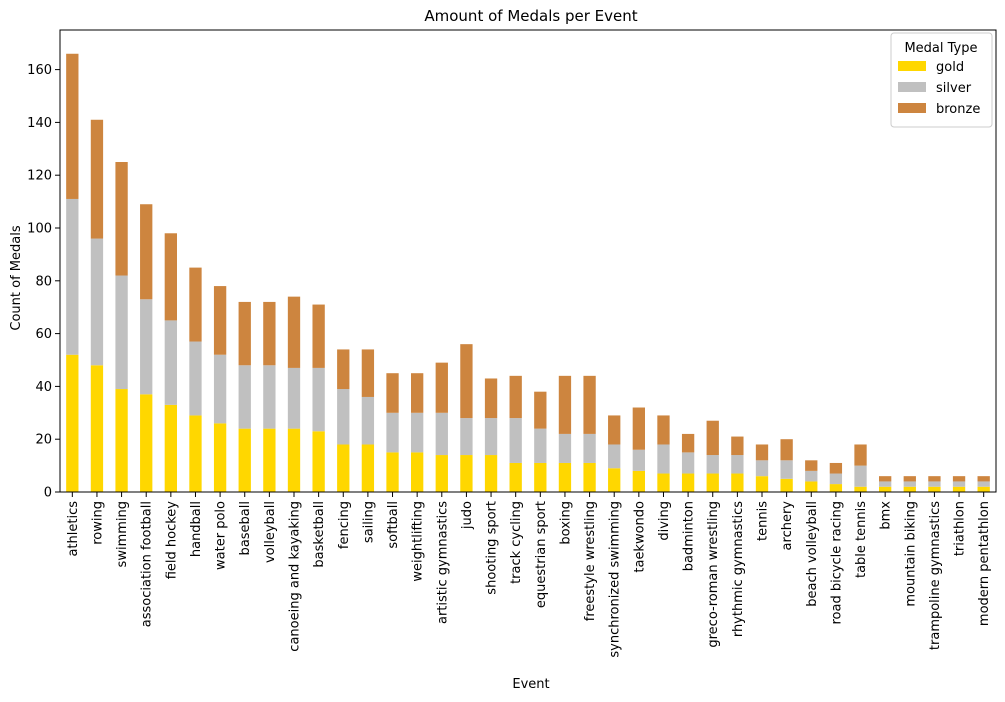 Image resolution: width=1005 pixels, height=702 pixels. I want to click on bar-bronze-trampoline-gymnastics, so click(934, 479).